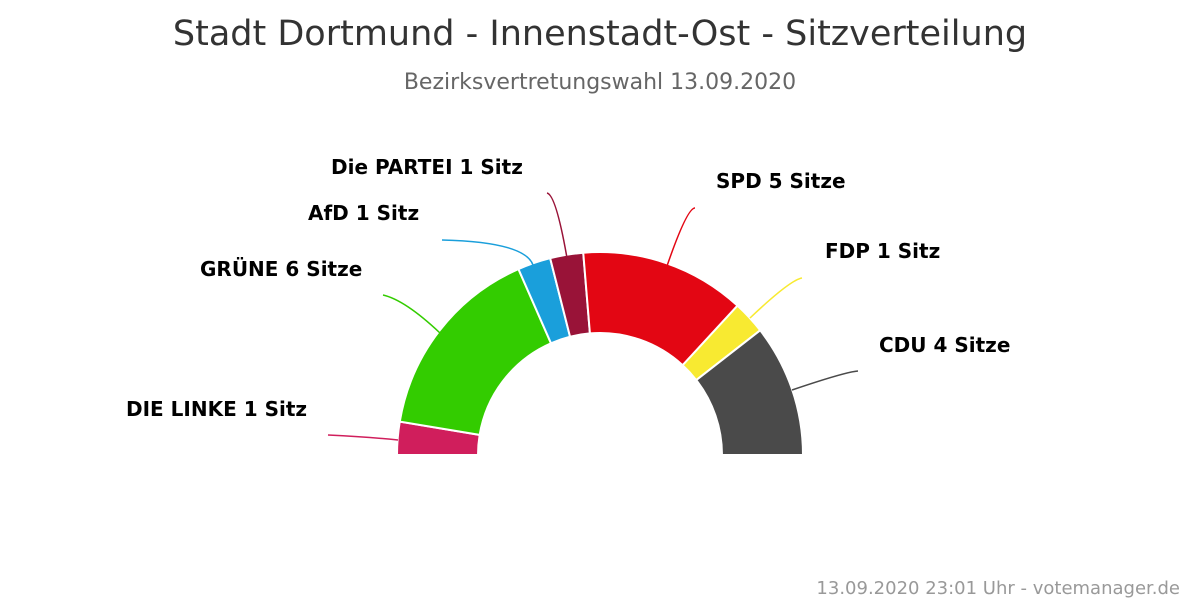 The width and height of the screenshot is (1200, 600). Describe the element at coordinates (681, 237) in the screenshot. I see `connector-spd` at that location.